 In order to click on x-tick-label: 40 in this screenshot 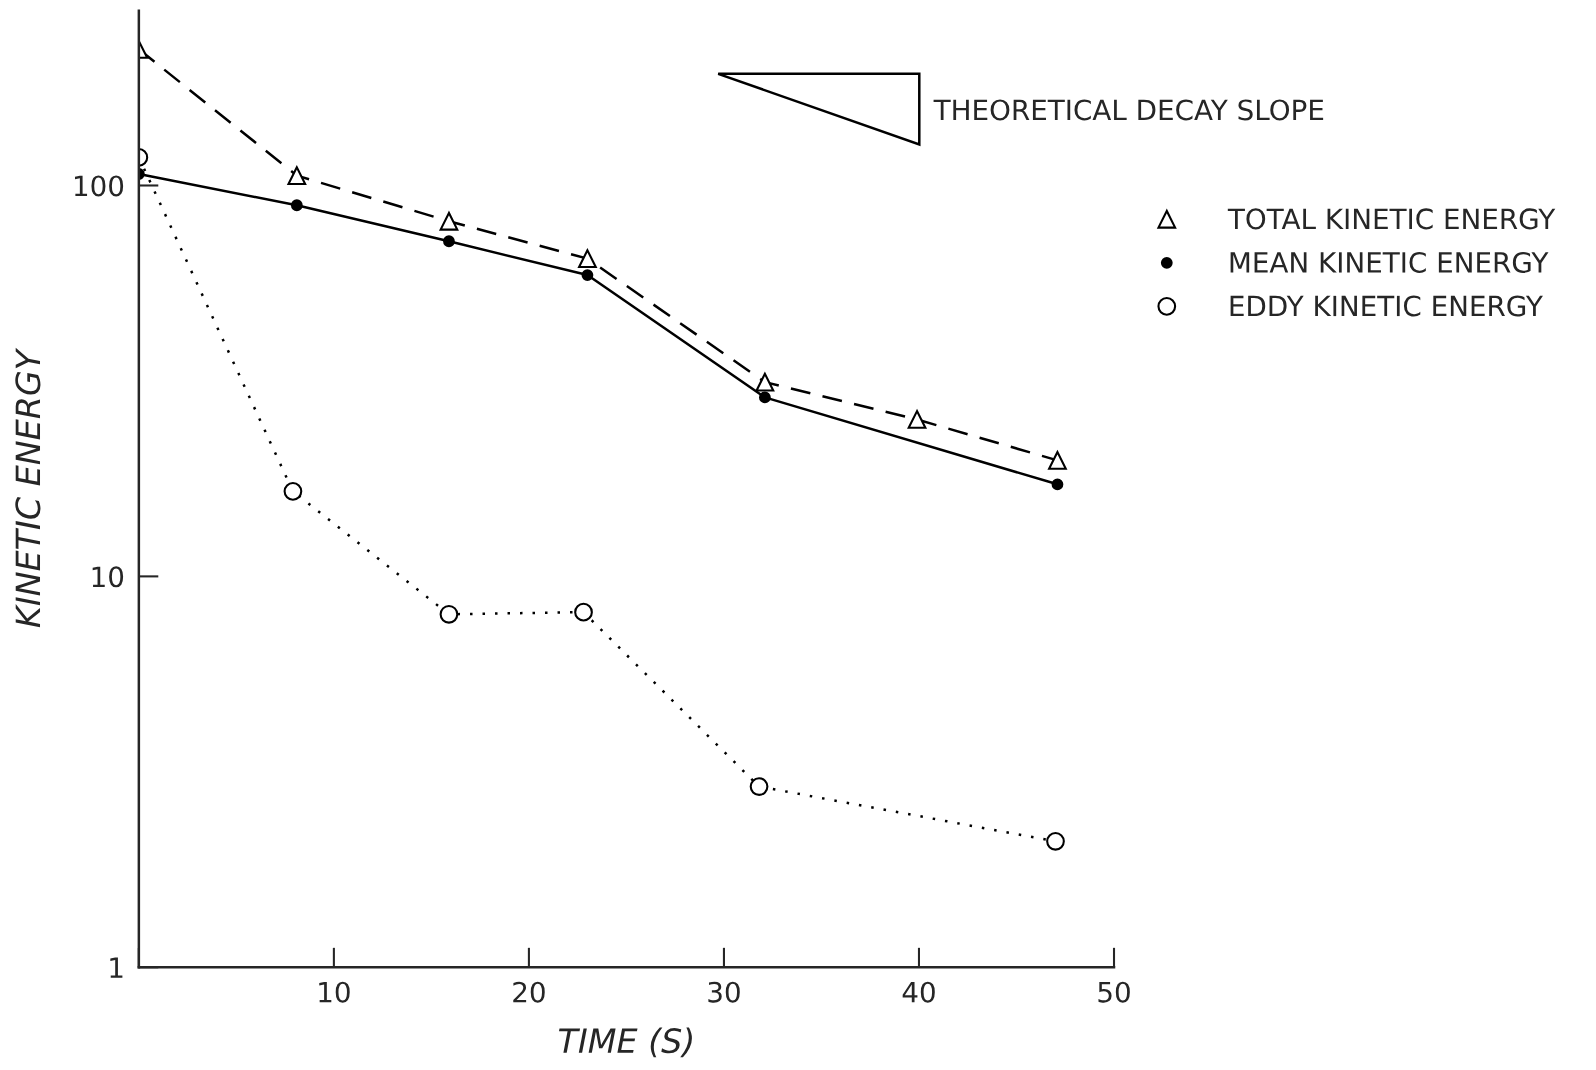, I will do `click(918, 992)`.